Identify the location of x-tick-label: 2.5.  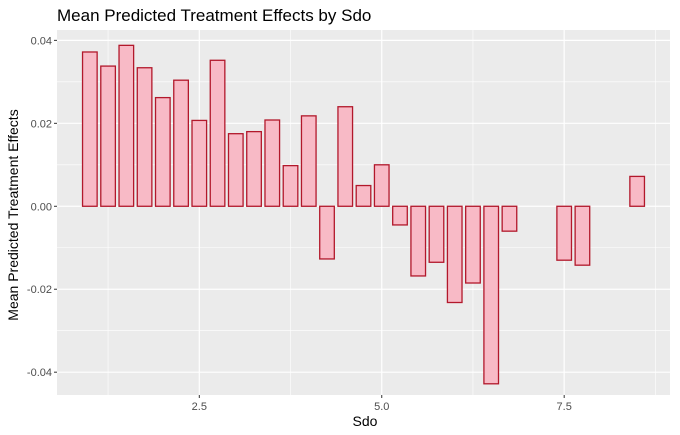
(199, 407).